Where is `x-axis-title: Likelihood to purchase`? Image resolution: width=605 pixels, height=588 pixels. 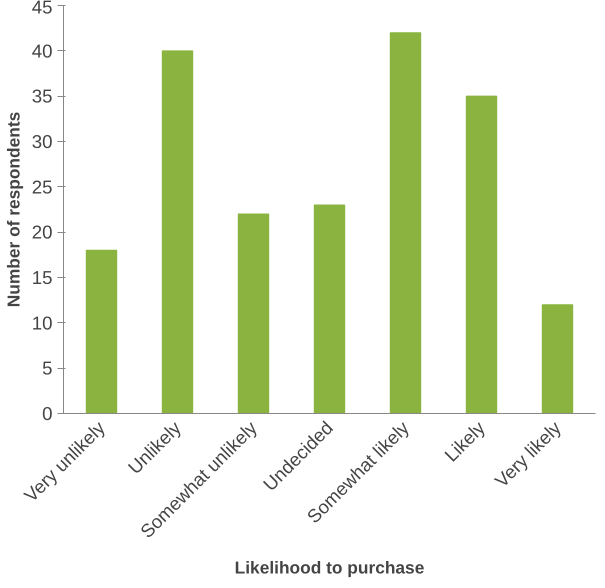
x-axis-title: Likelihood to purchase is located at coordinates (329, 567).